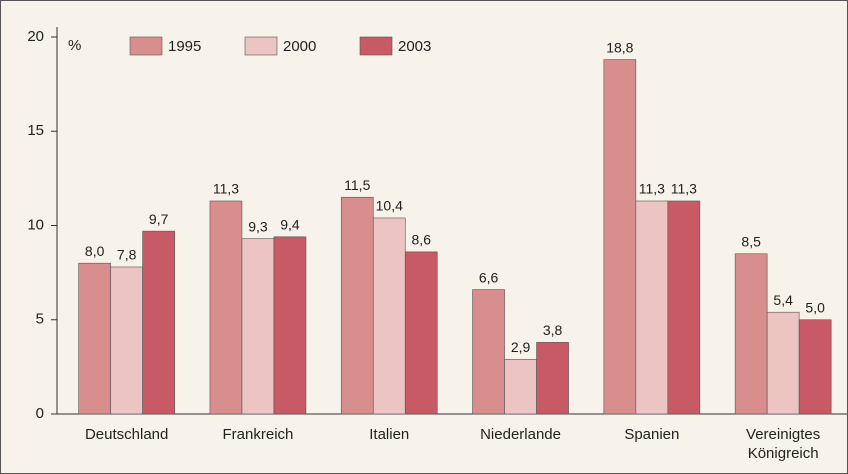 The width and height of the screenshot is (848, 474). I want to click on x-tick-label: Frankreich, so click(258, 434).